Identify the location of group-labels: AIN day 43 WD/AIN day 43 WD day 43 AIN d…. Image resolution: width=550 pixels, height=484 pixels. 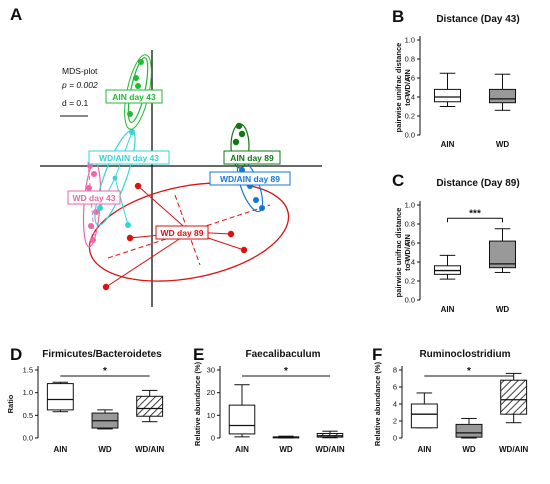
(179, 164).